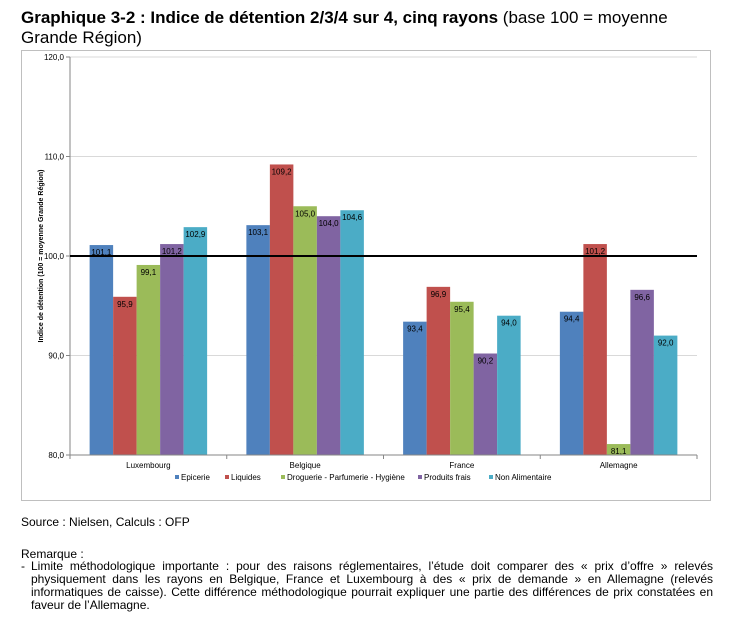 Image resolution: width=730 pixels, height=631 pixels. Describe the element at coordinates (246, 477) in the screenshot. I see `legend-label: Liquides` at that location.